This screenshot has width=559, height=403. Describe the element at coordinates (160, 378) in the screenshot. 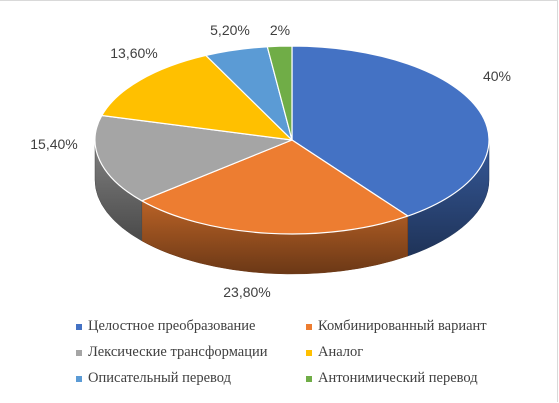

I see `legend-label: Описательный перевод` at that location.